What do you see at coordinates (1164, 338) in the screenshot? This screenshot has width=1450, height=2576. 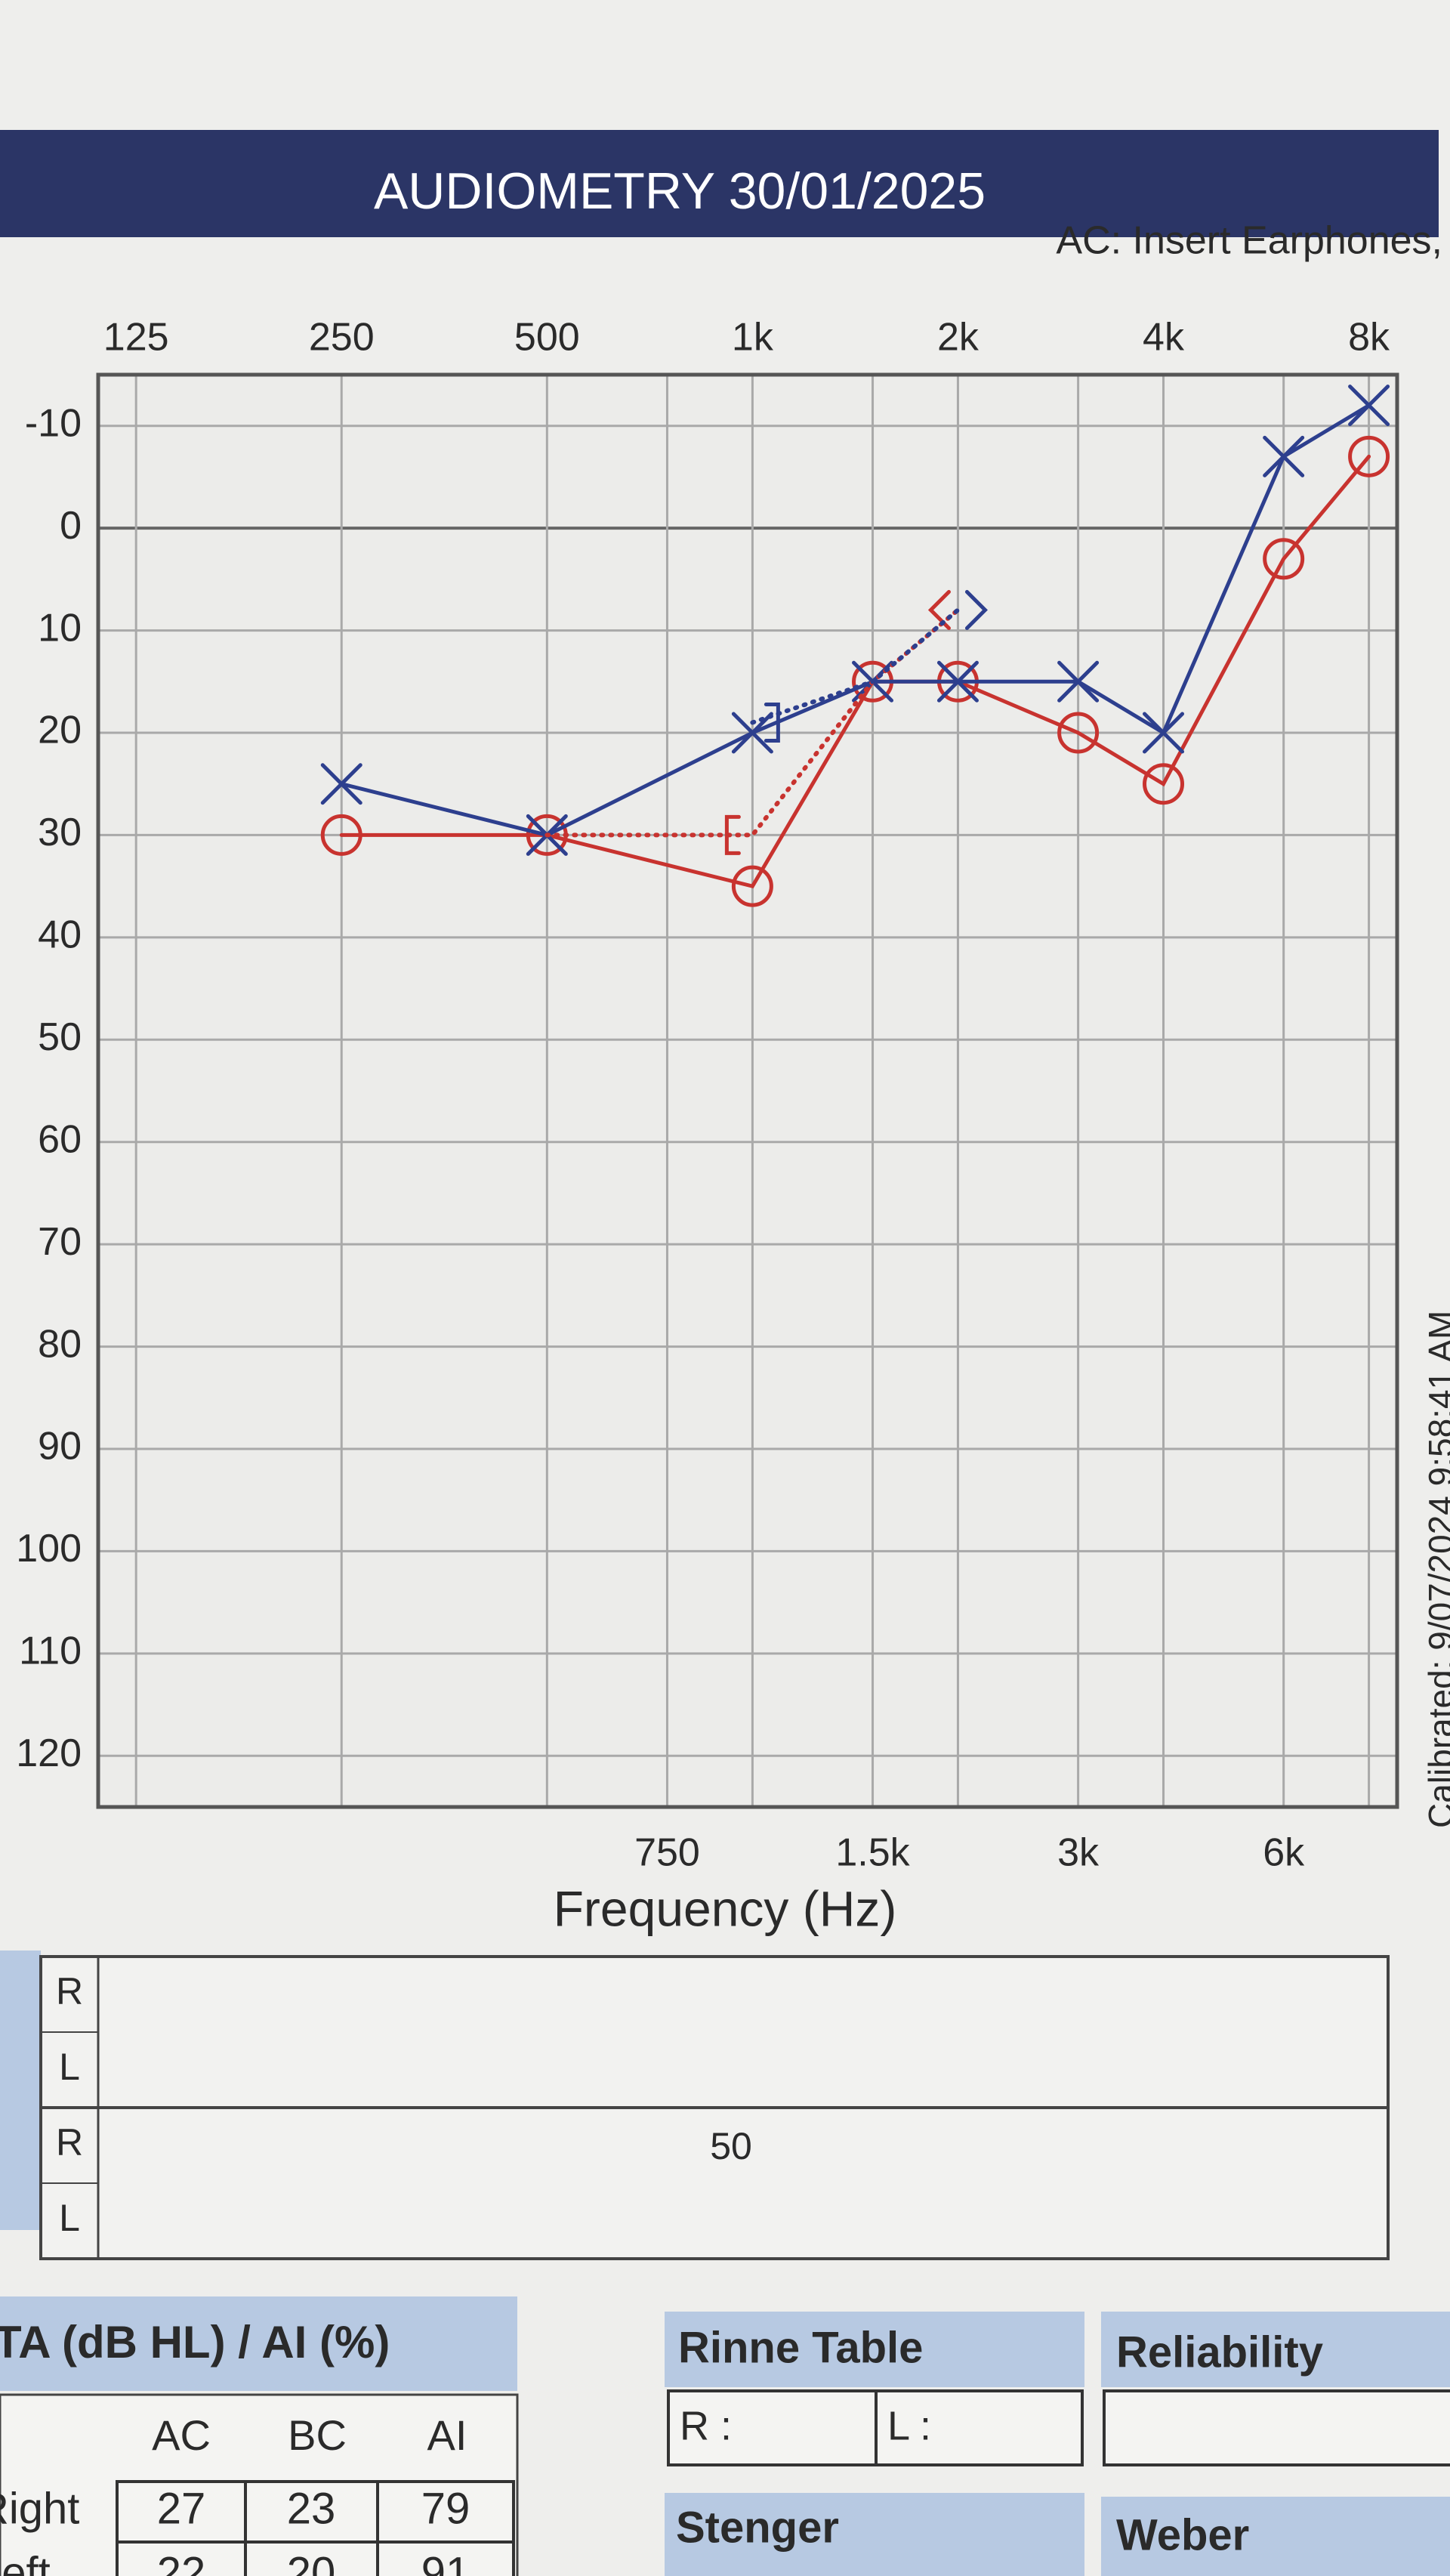 I see `x-tick-label: 4k` at bounding box center [1164, 338].